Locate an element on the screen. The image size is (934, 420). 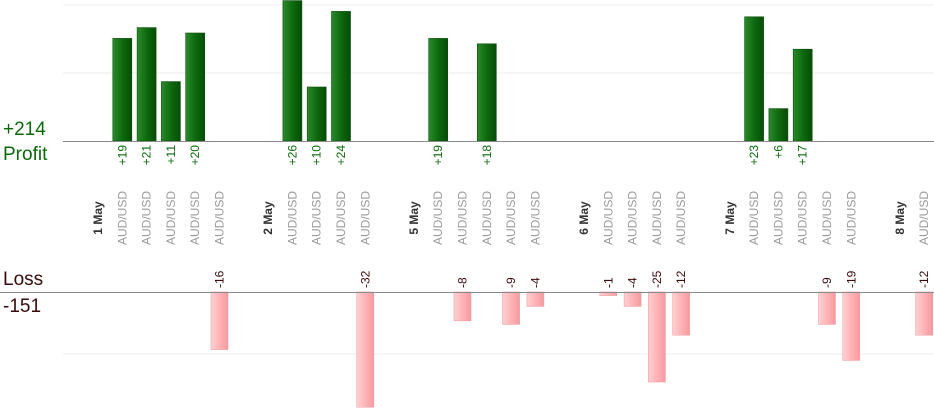
loss-total: -151 is located at coordinates (22, 306).